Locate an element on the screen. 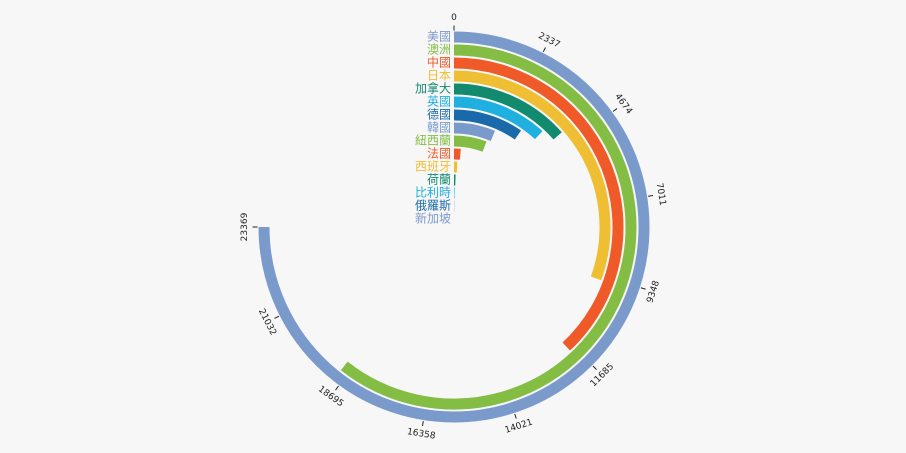 The height and width of the screenshot is (453, 906). tick-label: 14021 is located at coordinates (519, 427).